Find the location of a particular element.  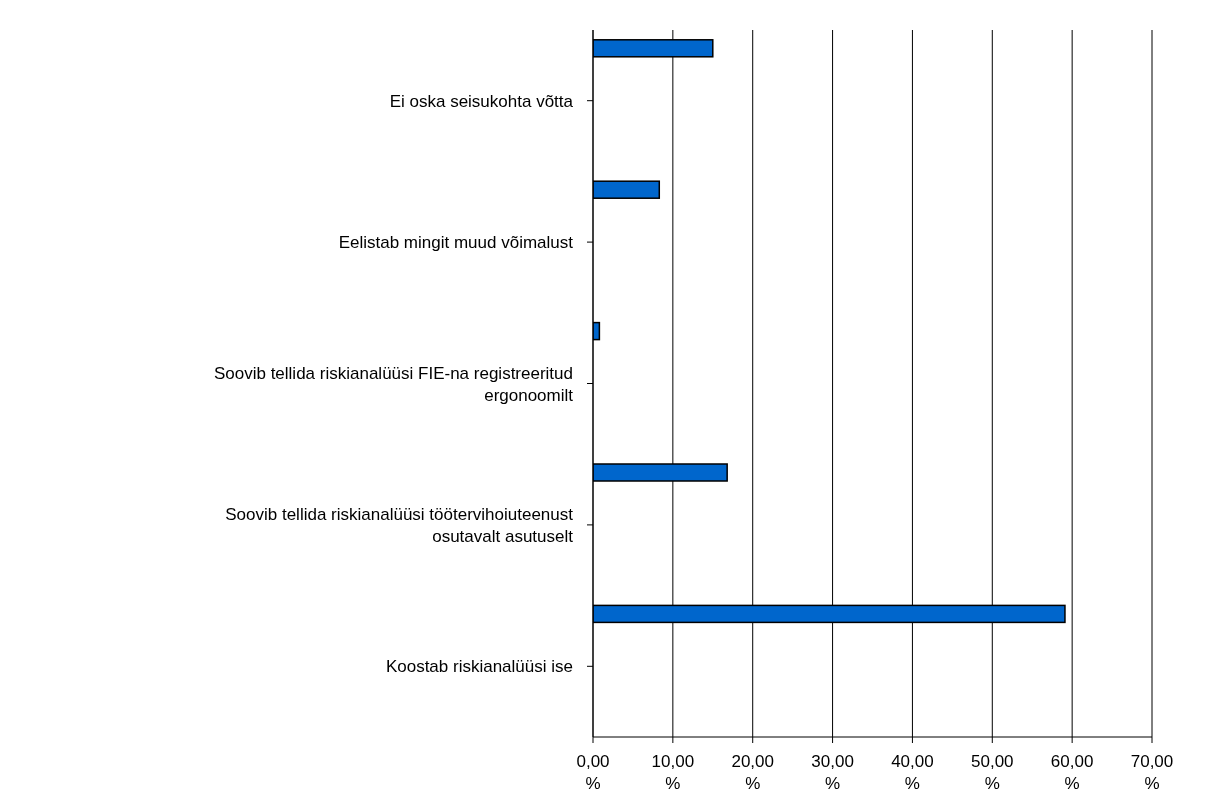

x-tick-label: 50,00 % is located at coordinates (992, 772).